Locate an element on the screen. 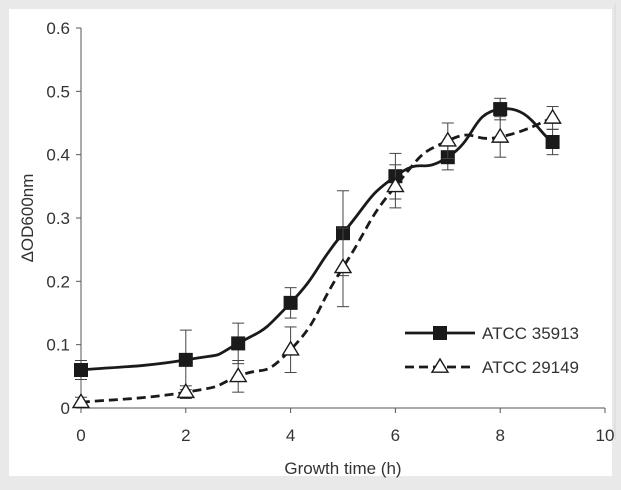  x-tick-label: 6 is located at coordinates (395, 435).